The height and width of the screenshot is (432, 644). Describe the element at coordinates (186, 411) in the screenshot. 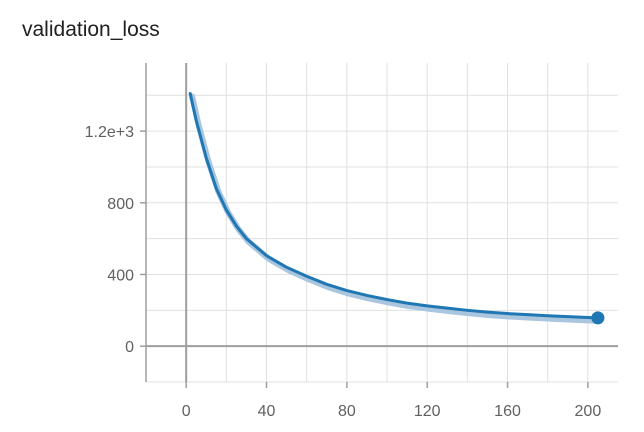

I see `x-tick-label: 0` at that location.